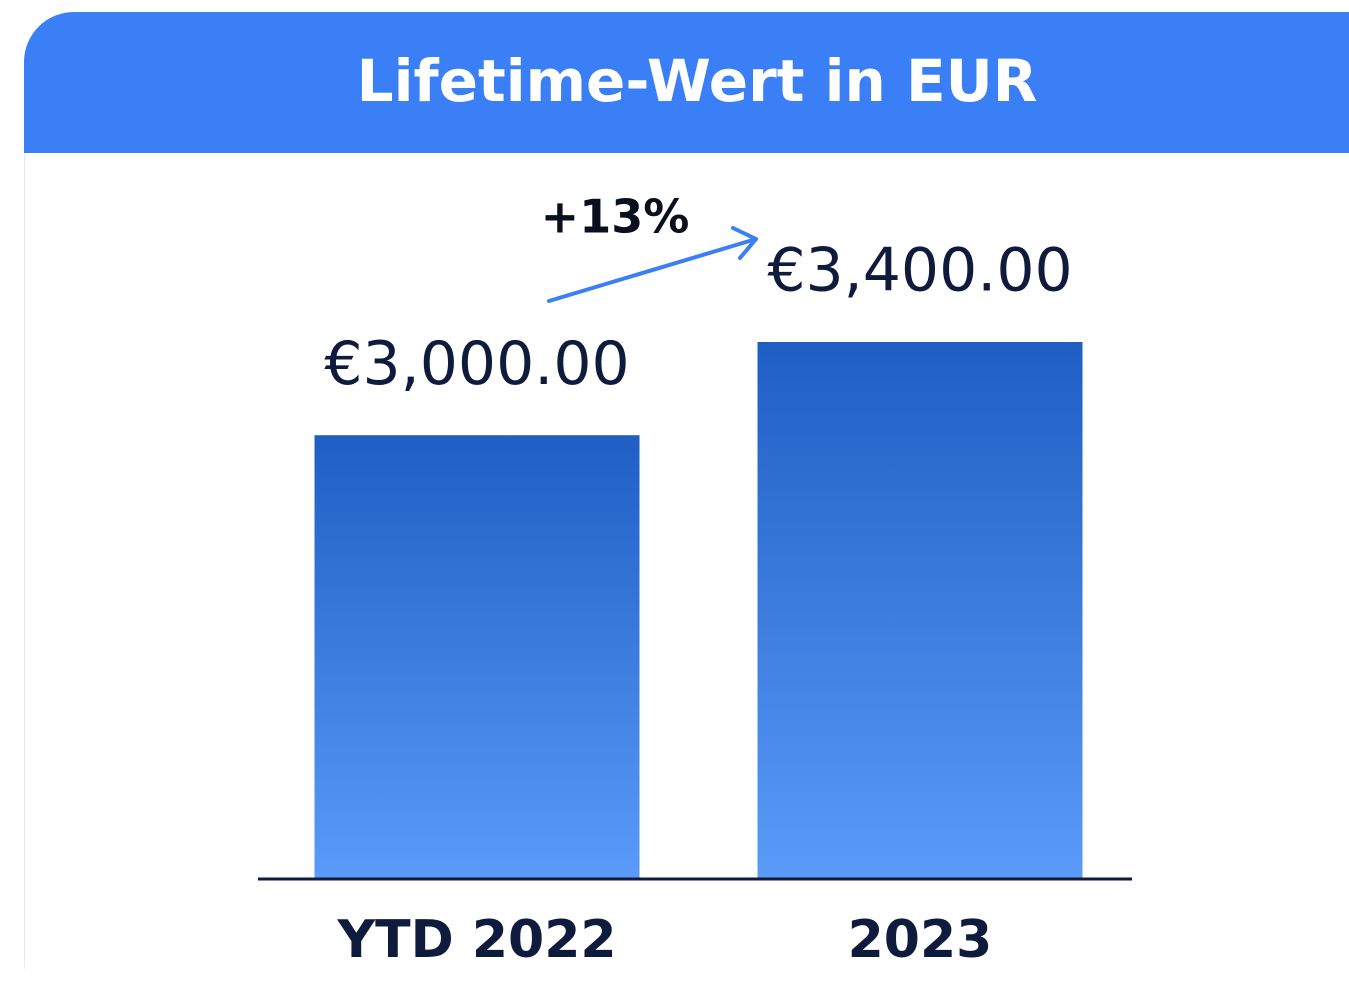  I want to click on trend-arrow, so click(652, 264).